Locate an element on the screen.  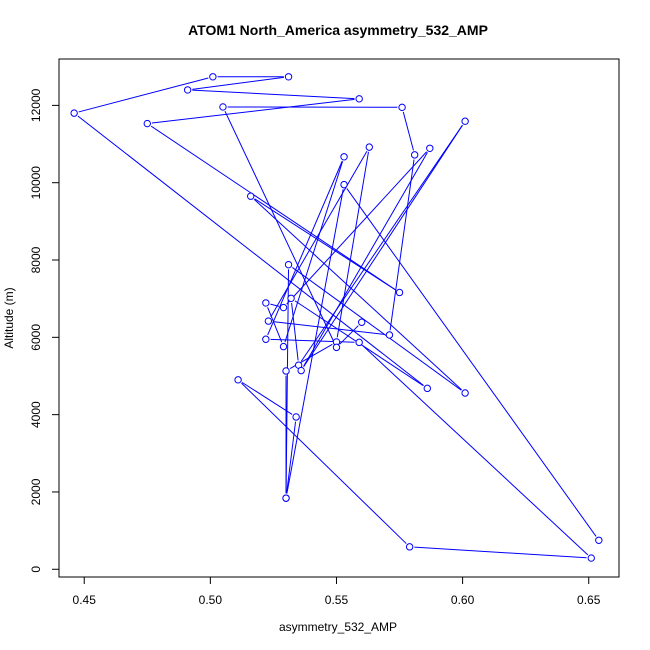
y-axis: 0 2000 4000 6000 8000 10000 12000 is located at coordinates (44, 330).